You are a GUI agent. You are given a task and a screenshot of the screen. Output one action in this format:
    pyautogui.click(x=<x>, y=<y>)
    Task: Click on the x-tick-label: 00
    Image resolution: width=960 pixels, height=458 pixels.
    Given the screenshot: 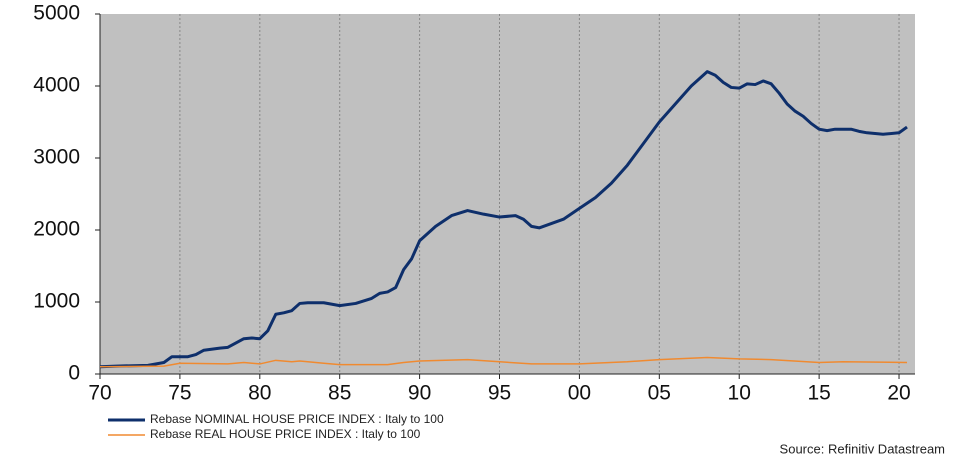 What is the action you would take?
    pyautogui.click(x=579, y=393)
    